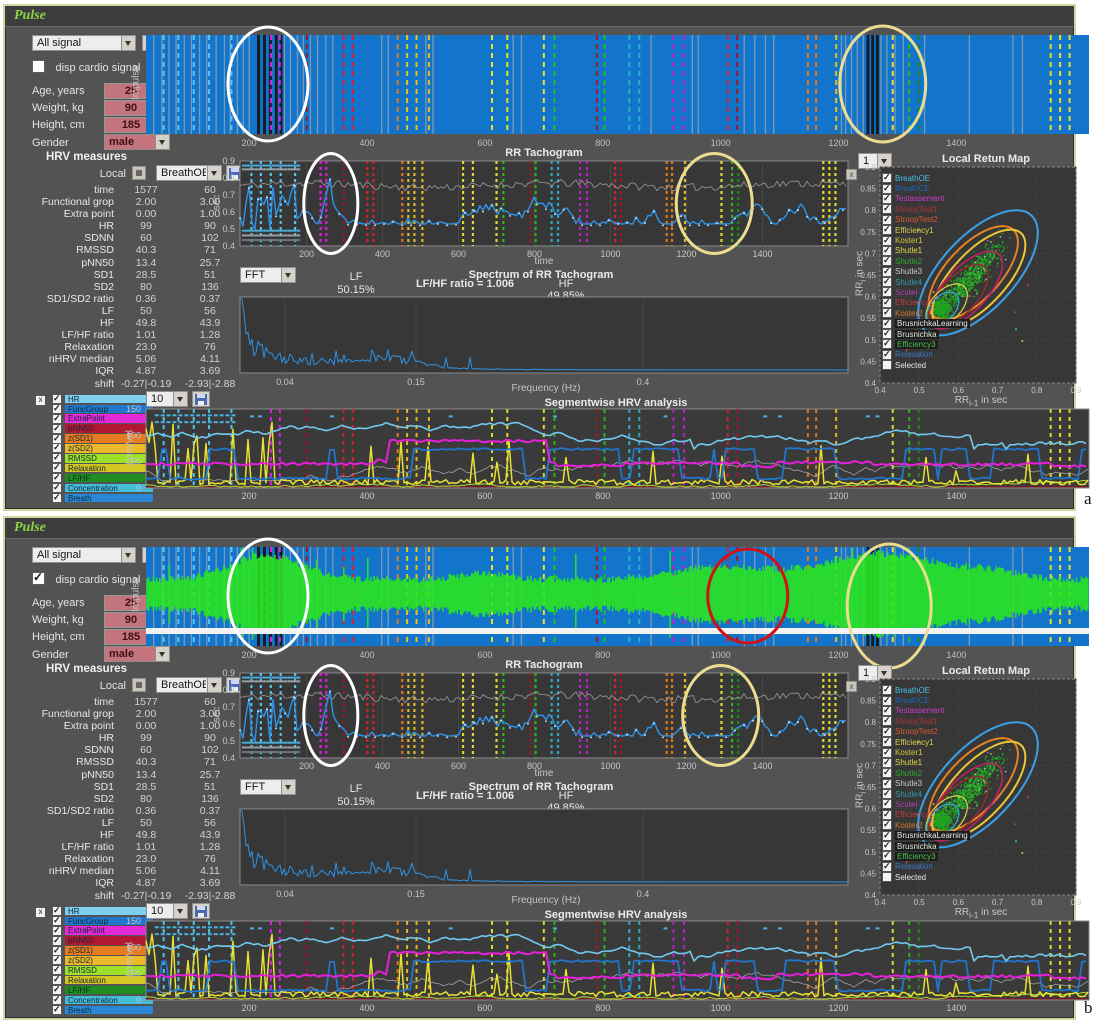 This screenshot has height=1024, width=1094. Describe the element at coordinates (998, 390) in the screenshot. I see `svg-text: 0.7` at that location.